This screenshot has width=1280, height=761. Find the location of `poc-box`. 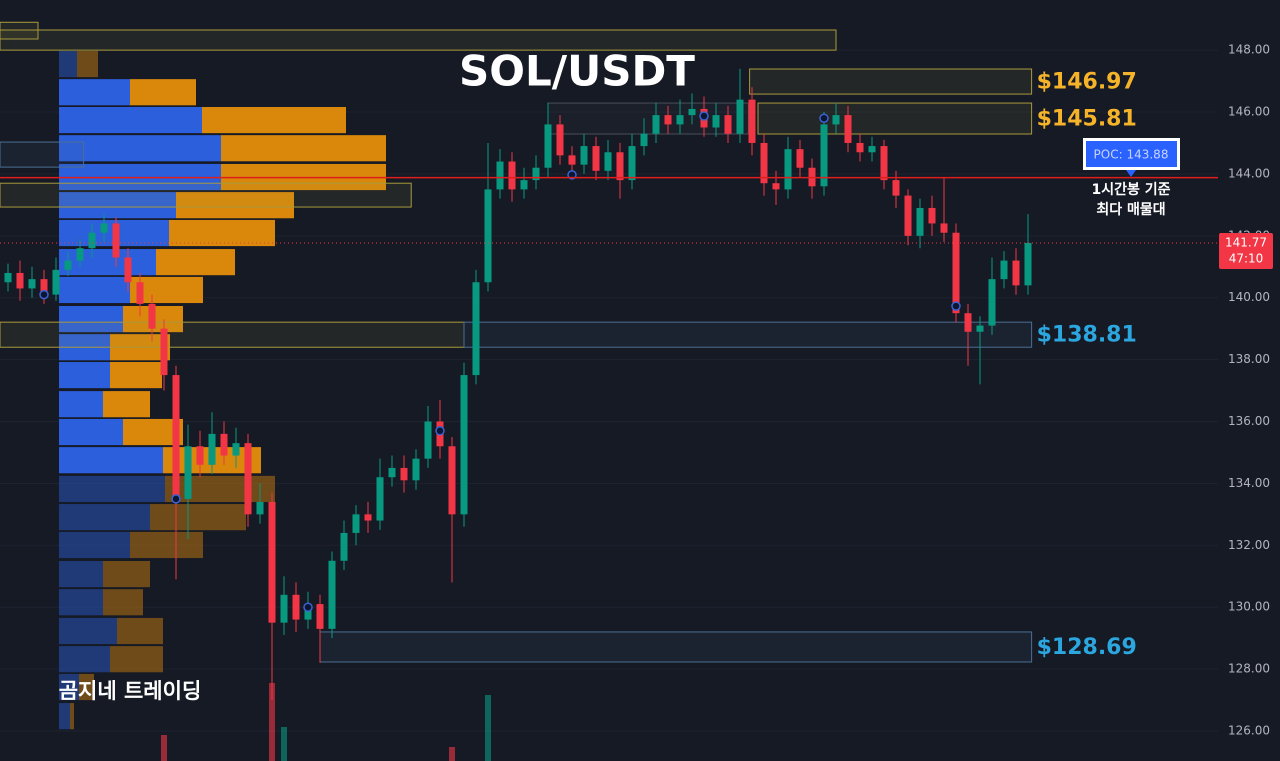

poc-box is located at coordinates (1131, 154).